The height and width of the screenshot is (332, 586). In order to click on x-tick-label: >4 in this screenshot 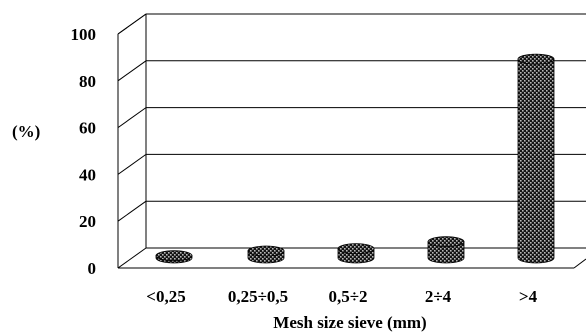, I will do `click(528, 296)`.